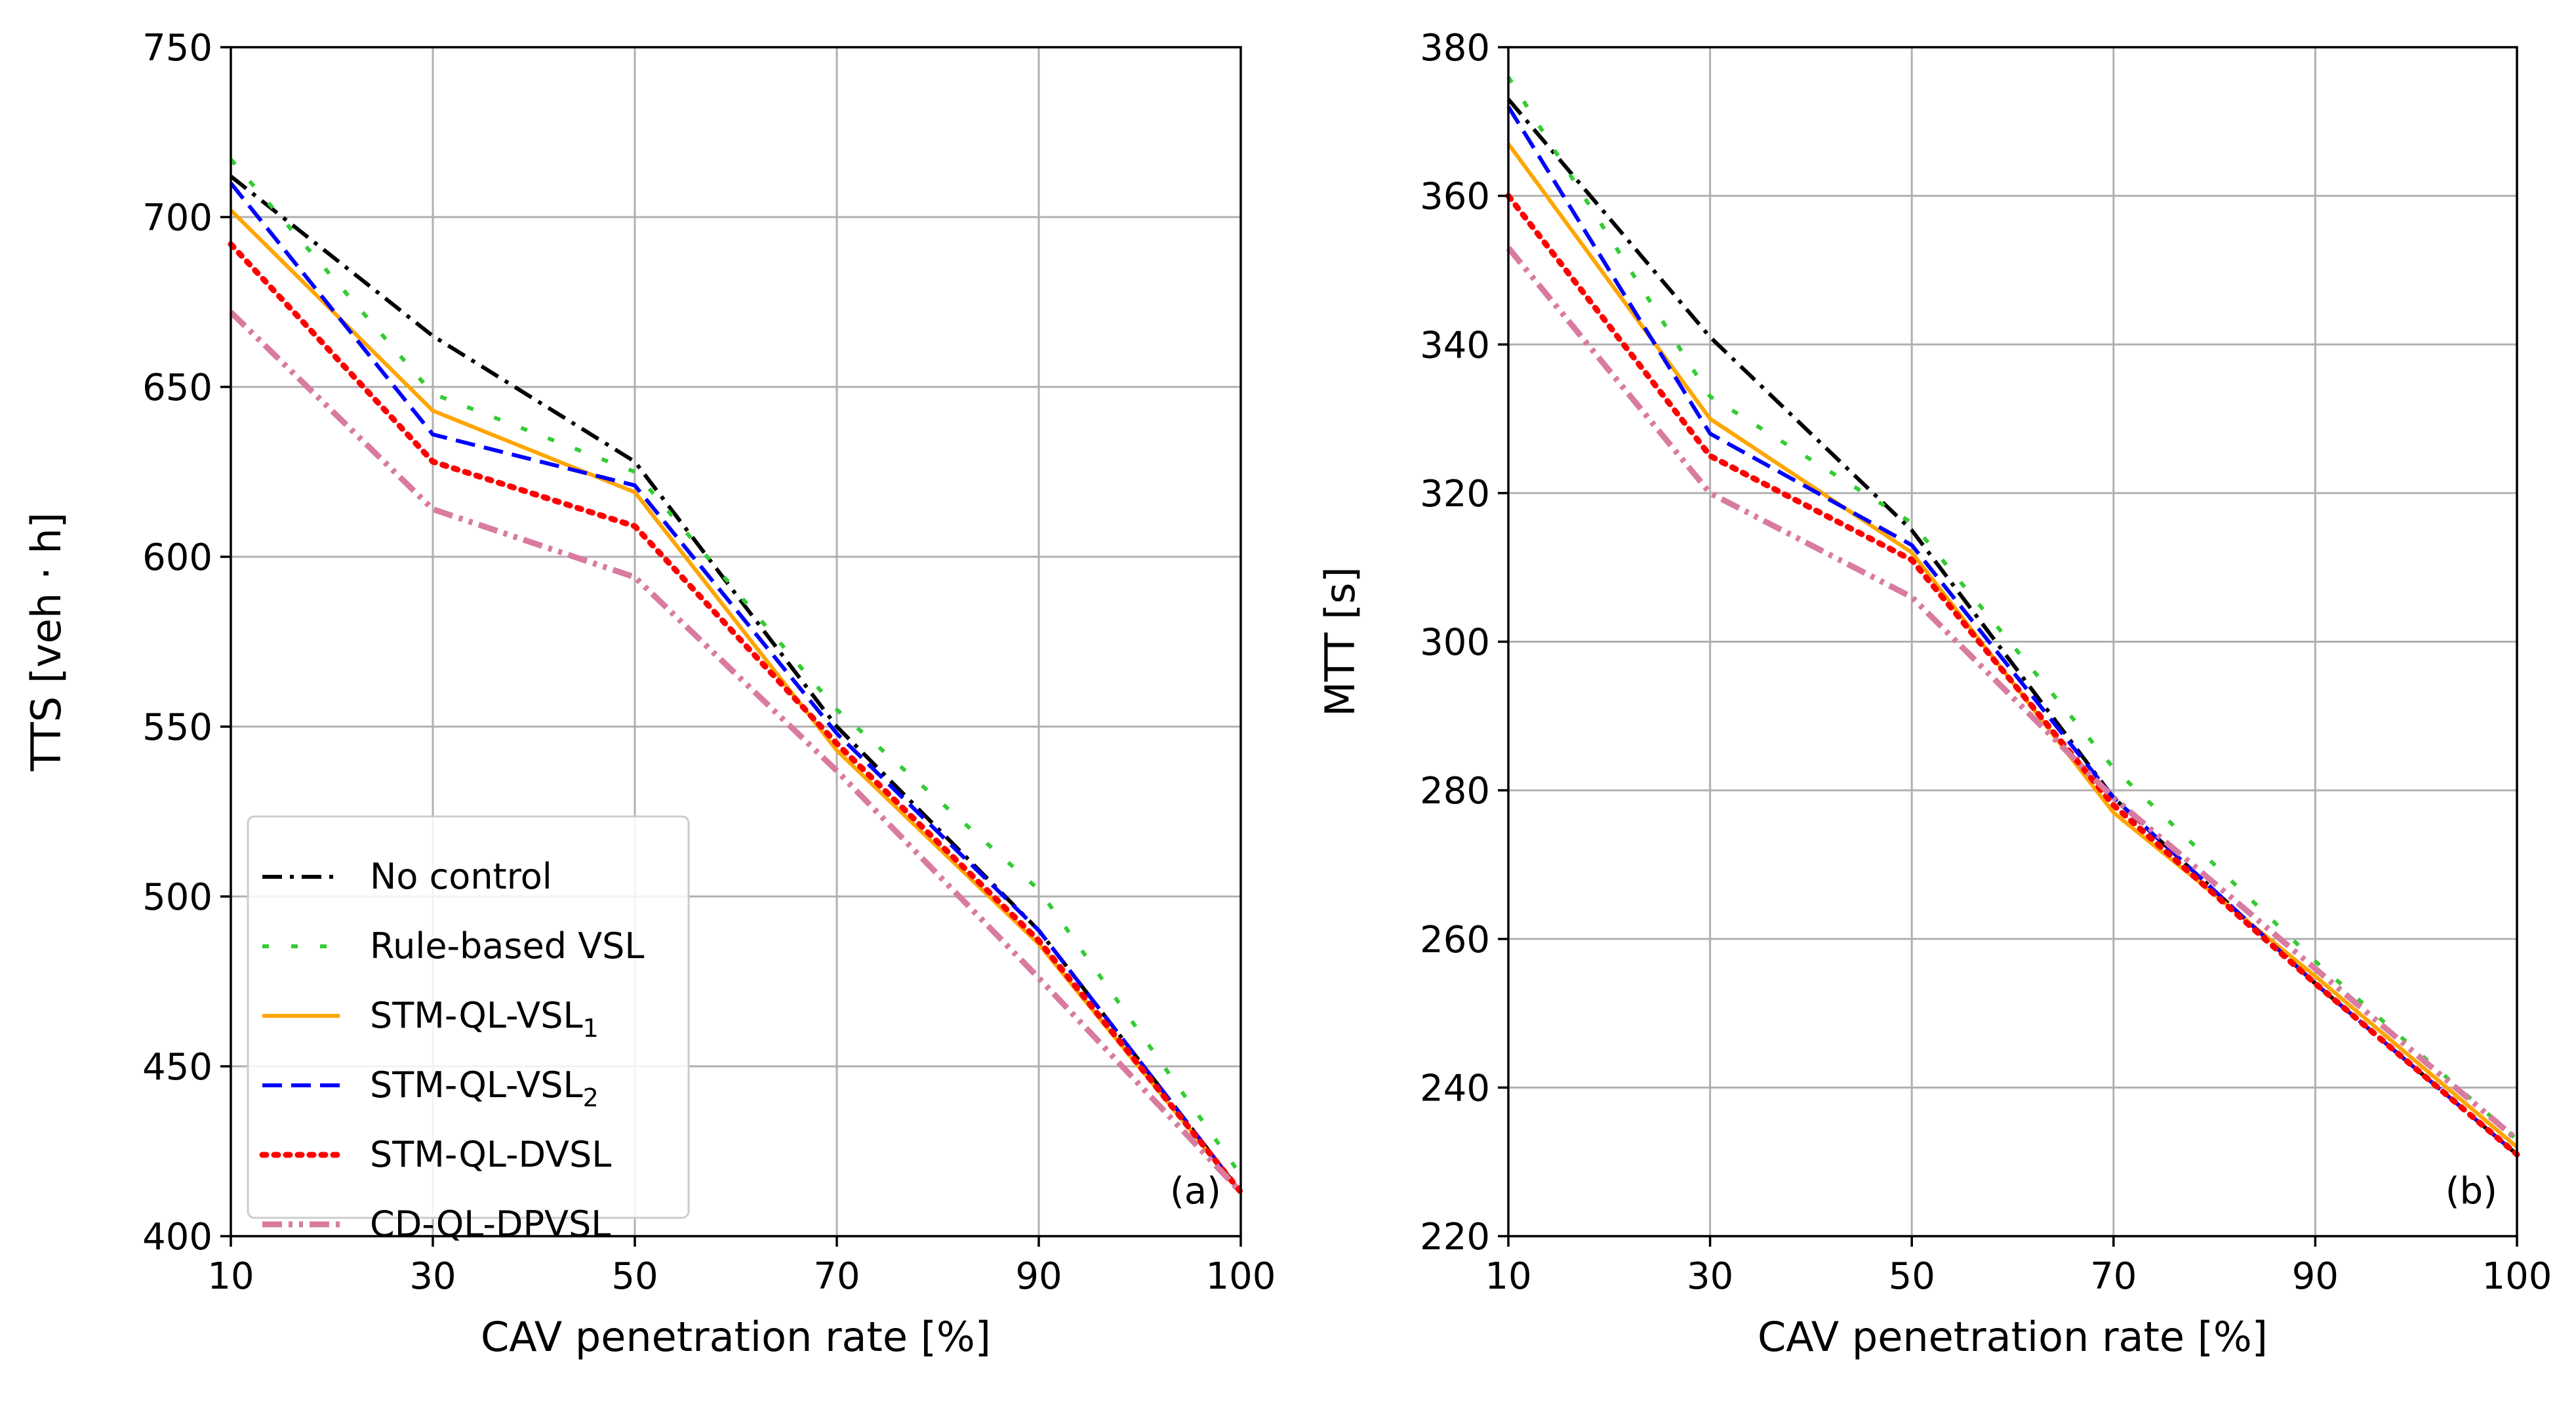 The image size is (2576, 1408). I want to click on y-tick-label: 400, so click(177, 1237).